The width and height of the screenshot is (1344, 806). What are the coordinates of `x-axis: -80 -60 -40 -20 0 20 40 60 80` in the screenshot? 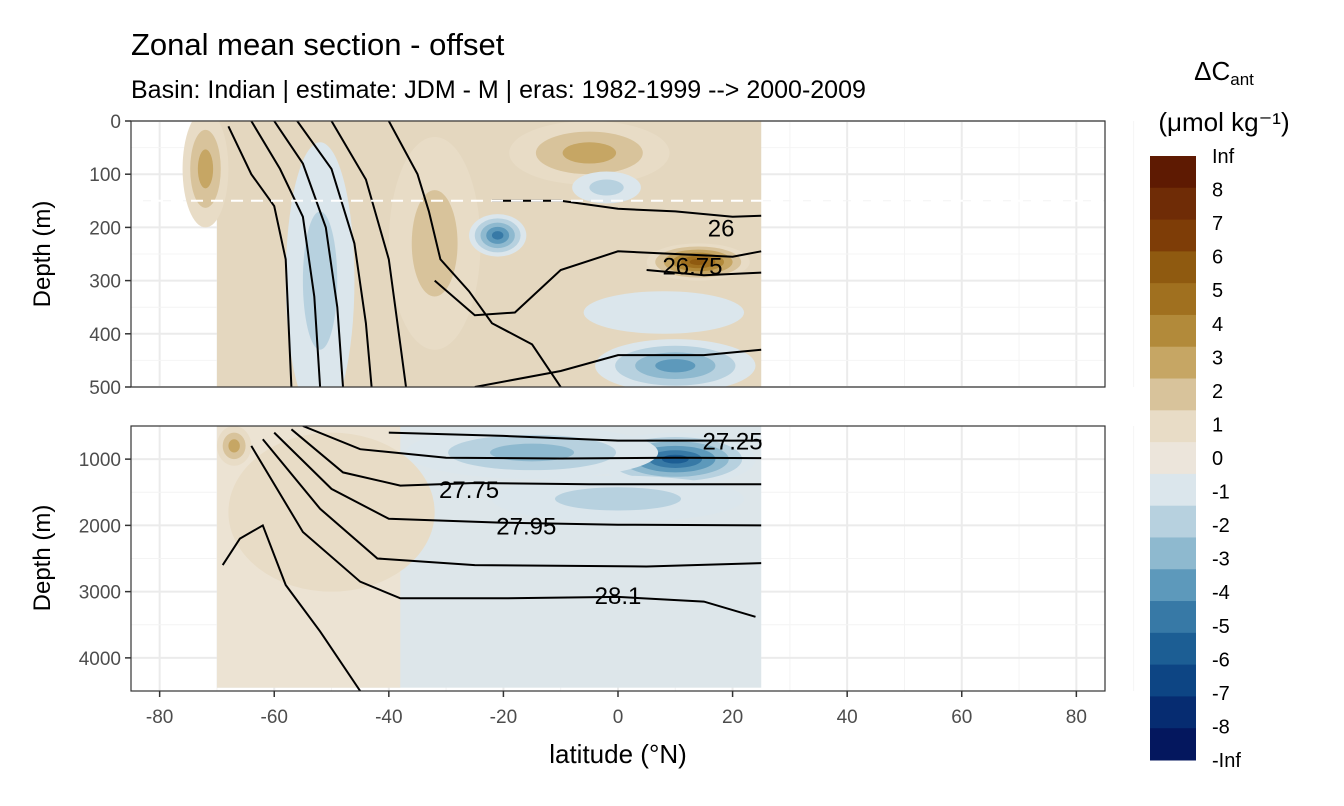 It's located at (616, 709).